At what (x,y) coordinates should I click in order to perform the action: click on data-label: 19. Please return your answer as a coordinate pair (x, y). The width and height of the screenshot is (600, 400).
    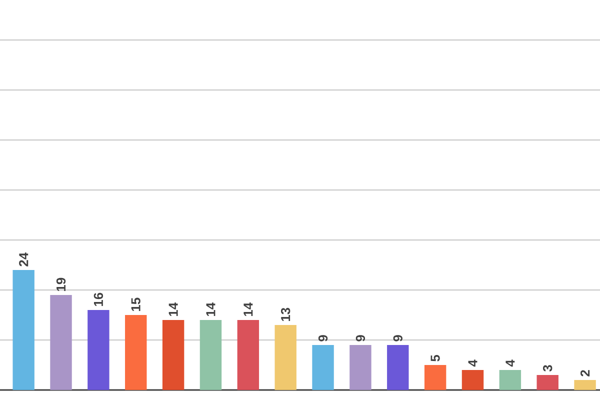
    Looking at the image, I should click on (61, 284).